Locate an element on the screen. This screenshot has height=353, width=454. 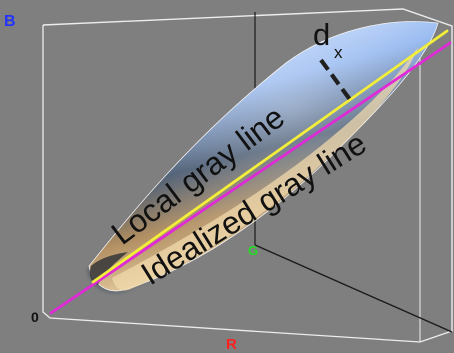
origin-label: 0 is located at coordinates (35, 317).